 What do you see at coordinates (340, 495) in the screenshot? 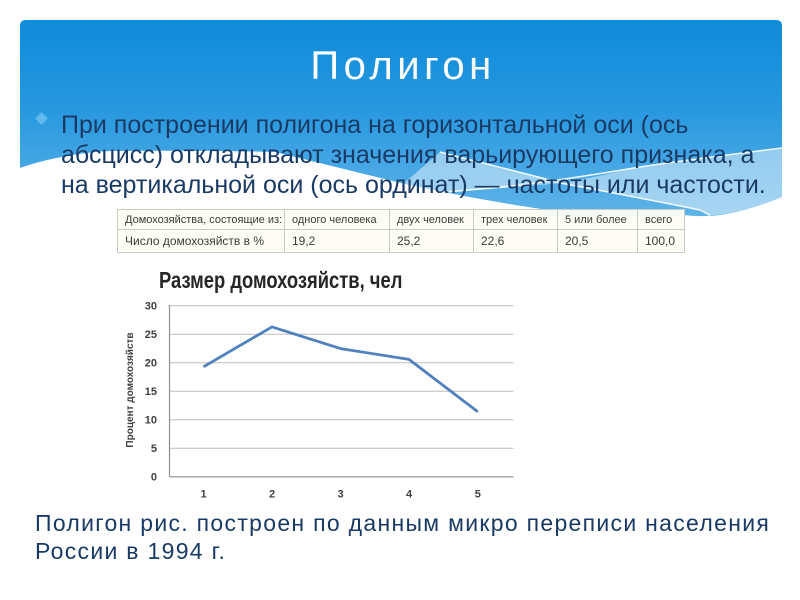
I see `svg-text: 3` at bounding box center [340, 495].